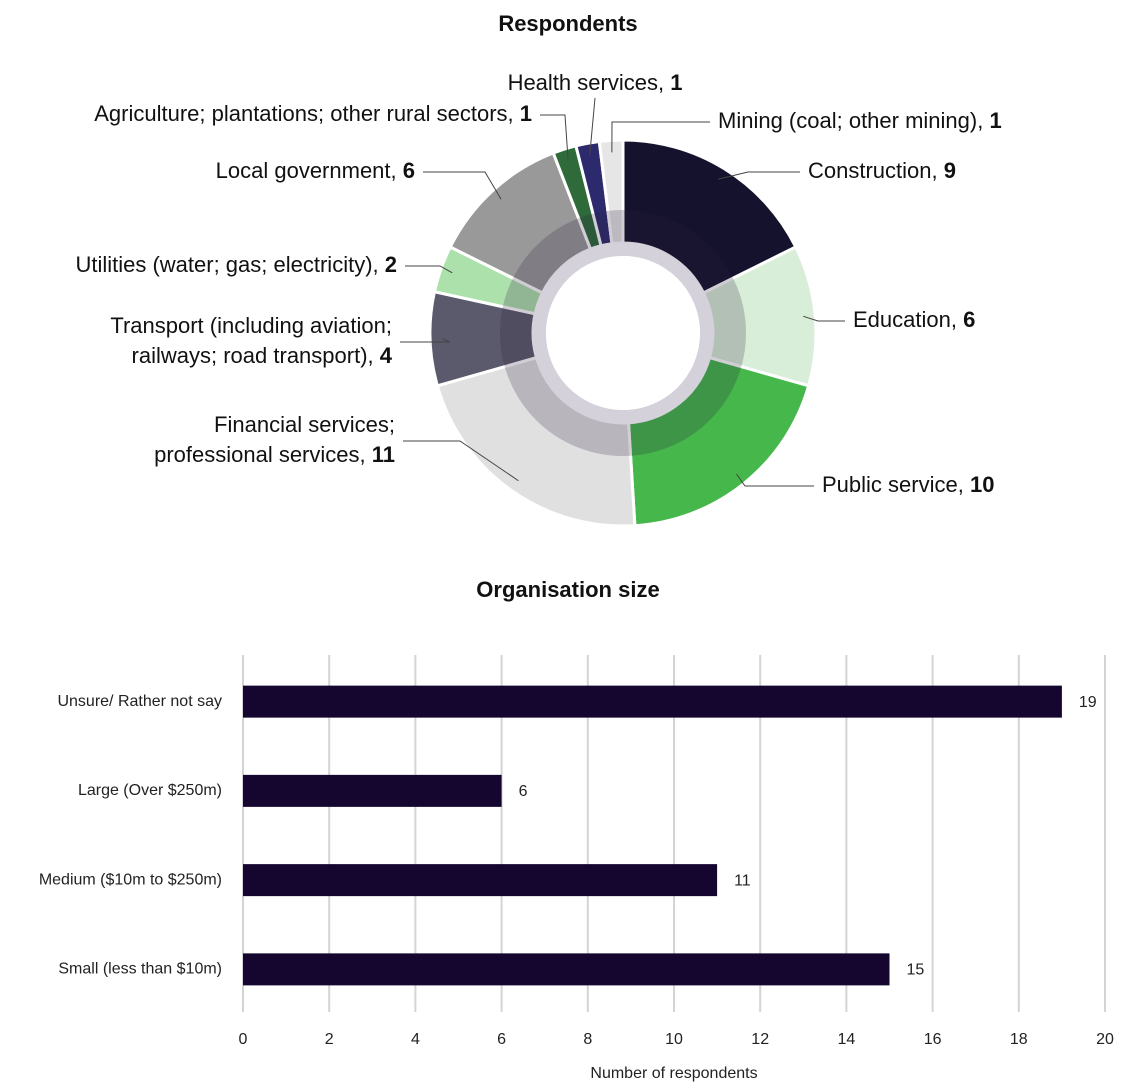 The width and height of the screenshot is (1125, 1086). Describe the element at coordinates (309, 170) in the screenshot. I see `label-name: Local government,` at that location.